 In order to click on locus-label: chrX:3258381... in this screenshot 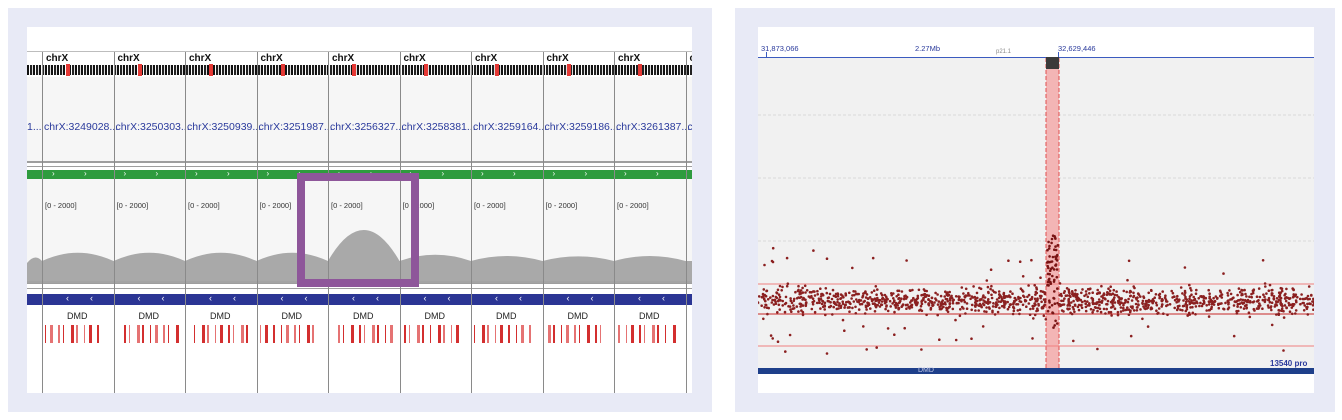, I will do `click(438, 127)`.